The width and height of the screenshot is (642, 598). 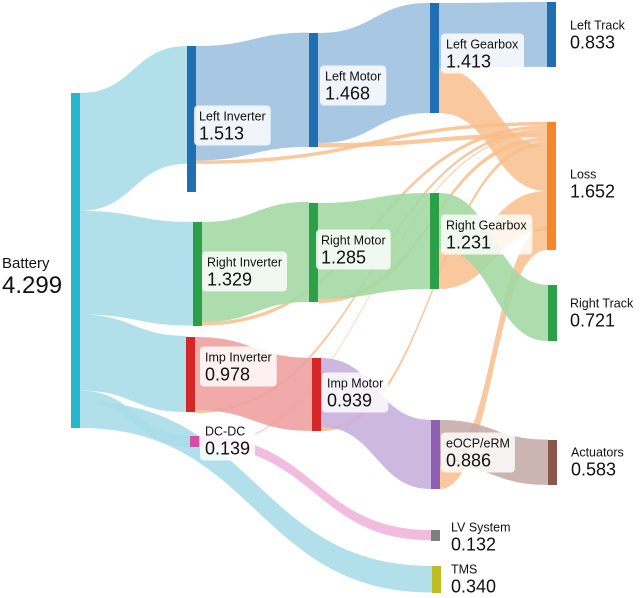 What do you see at coordinates (434, 58) in the screenshot?
I see `node-bar-left_gearbox` at bounding box center [434, 58].